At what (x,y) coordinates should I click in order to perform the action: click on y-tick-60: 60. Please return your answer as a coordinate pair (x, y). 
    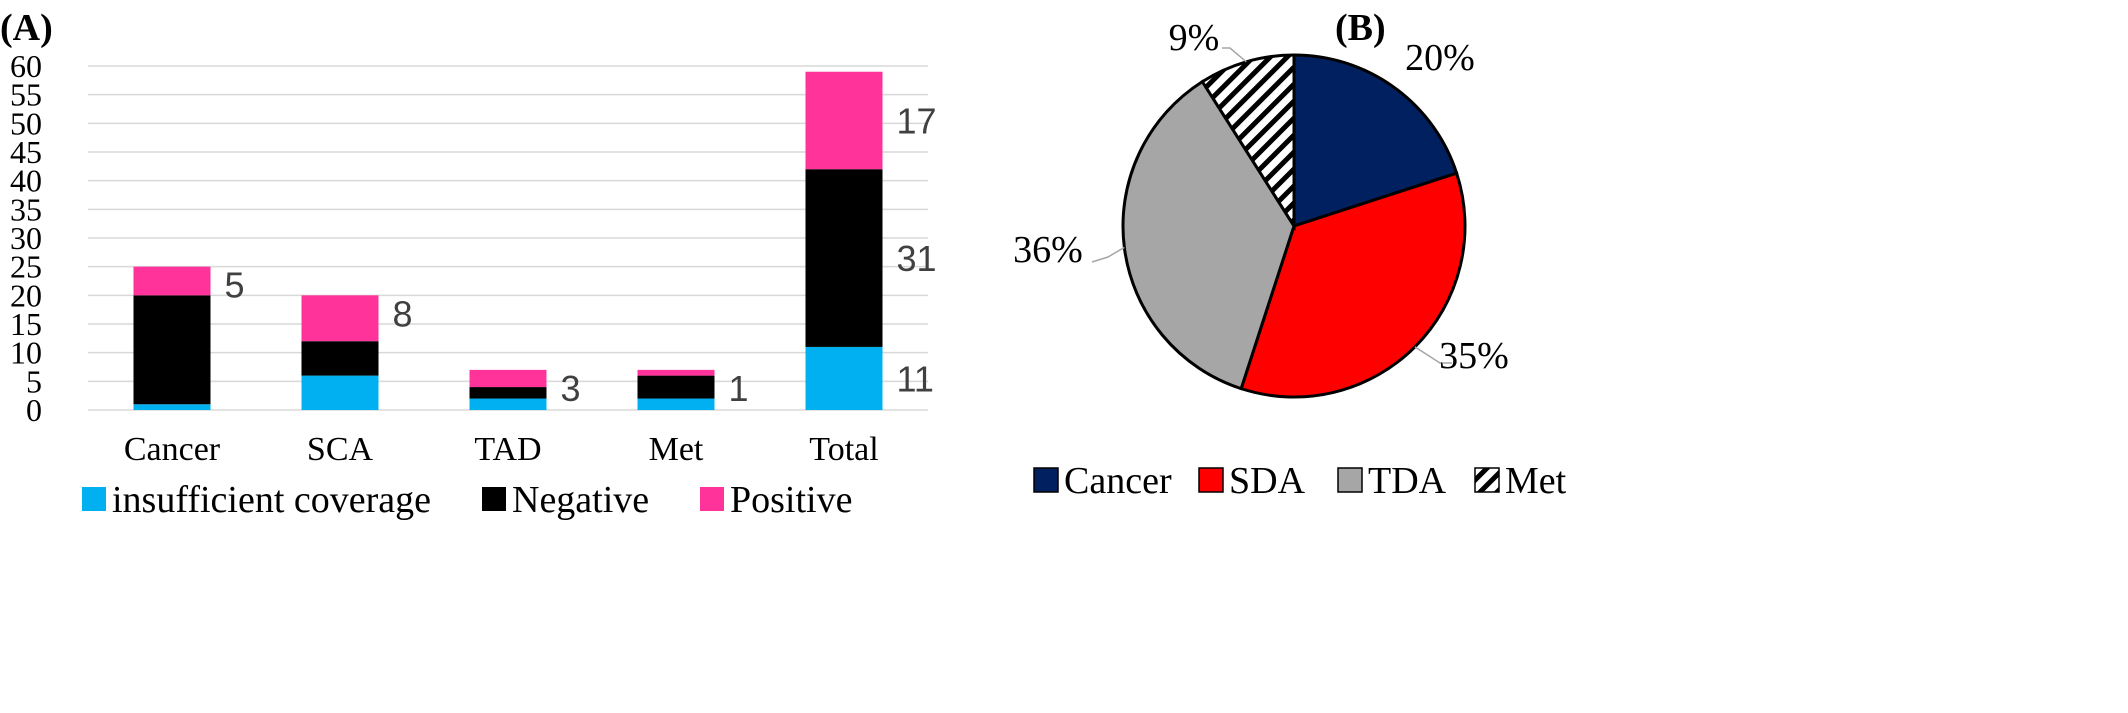
    Looking at the image, I should click on (26, 66).